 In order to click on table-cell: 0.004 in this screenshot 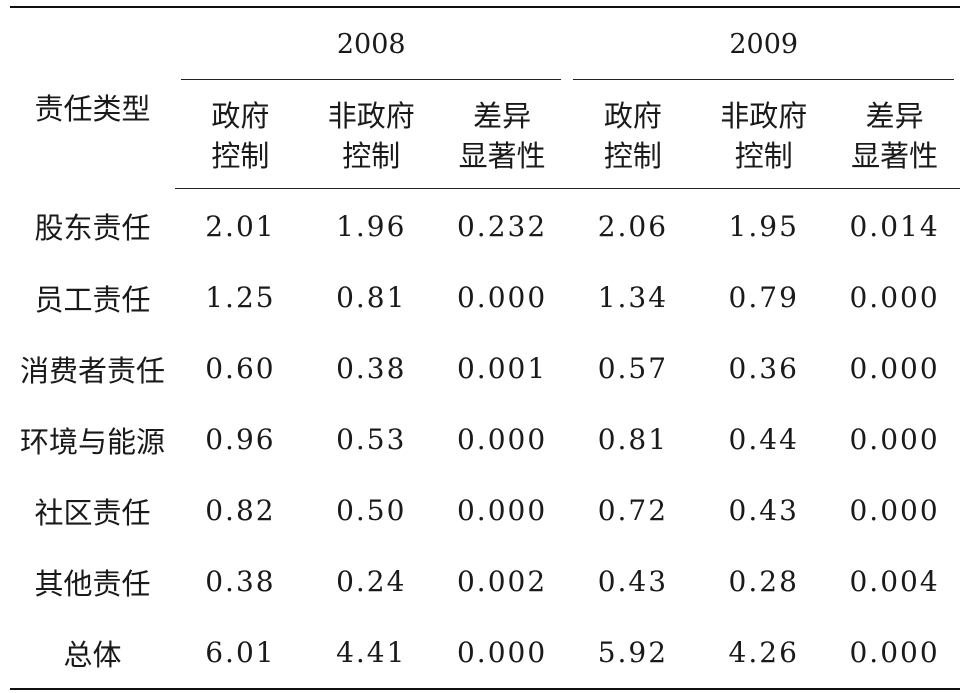, I will do `click(894, 581)`.